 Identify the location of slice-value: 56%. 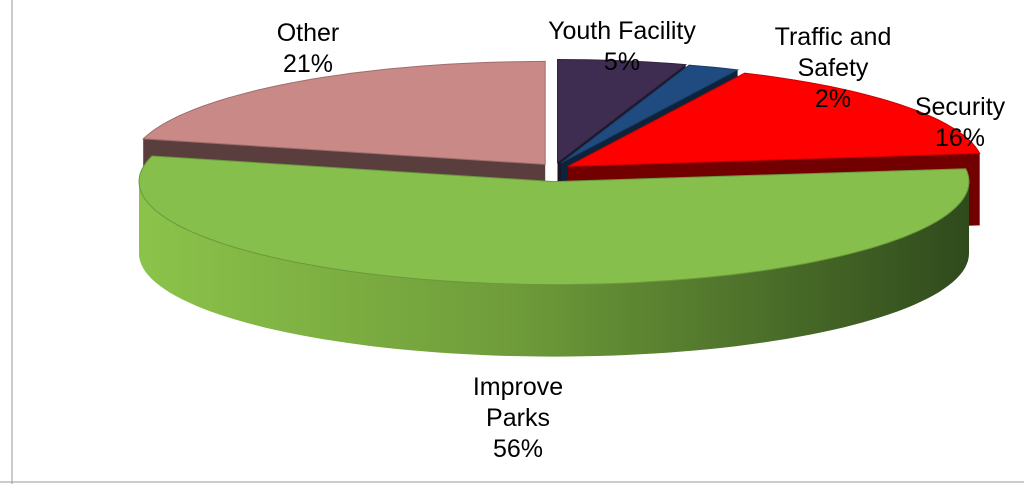
(518, 449).